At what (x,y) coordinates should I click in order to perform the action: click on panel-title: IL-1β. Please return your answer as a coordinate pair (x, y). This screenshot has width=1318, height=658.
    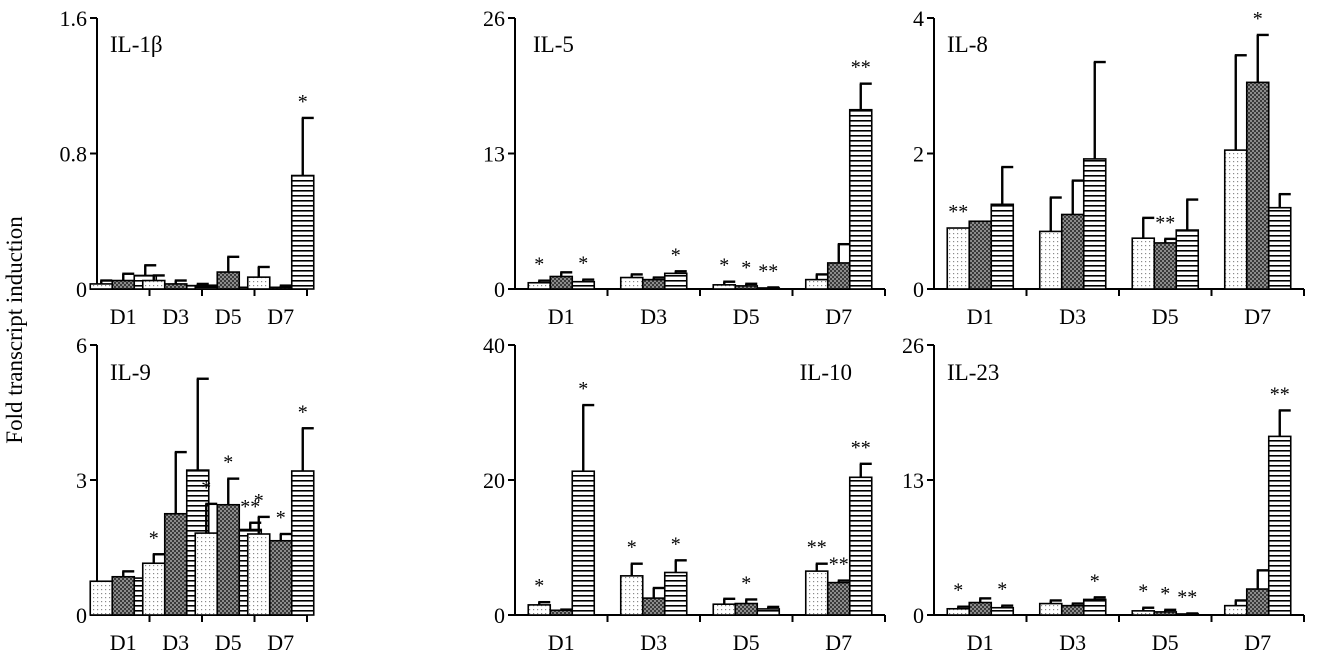
    Looking at the image, I should click on (136, 44).